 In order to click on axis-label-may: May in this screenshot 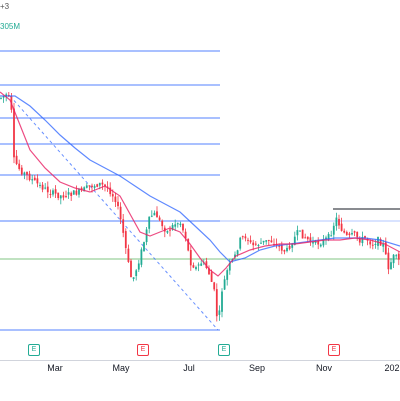, I will do `click(121, 368)`.